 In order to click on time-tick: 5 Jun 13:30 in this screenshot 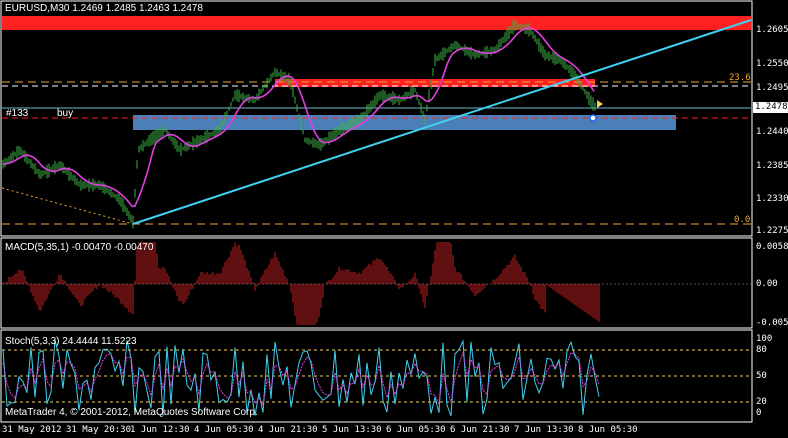, I will do `click(352, 430)`.